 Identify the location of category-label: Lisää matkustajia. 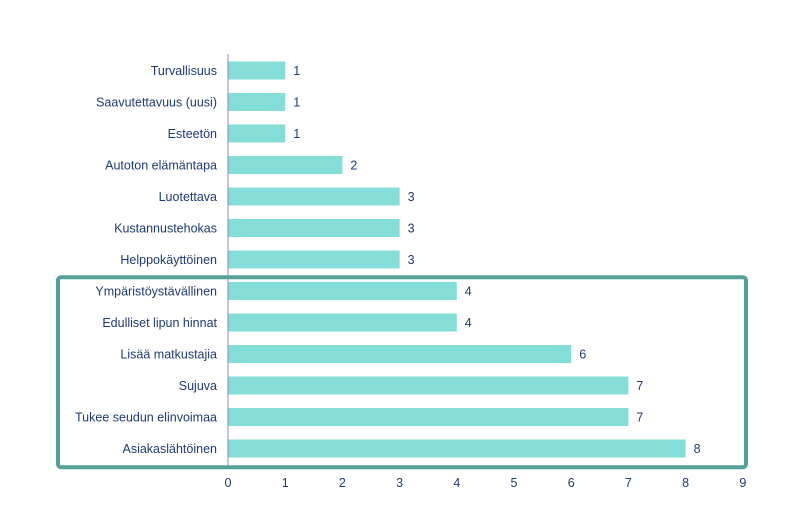
(168, 355).